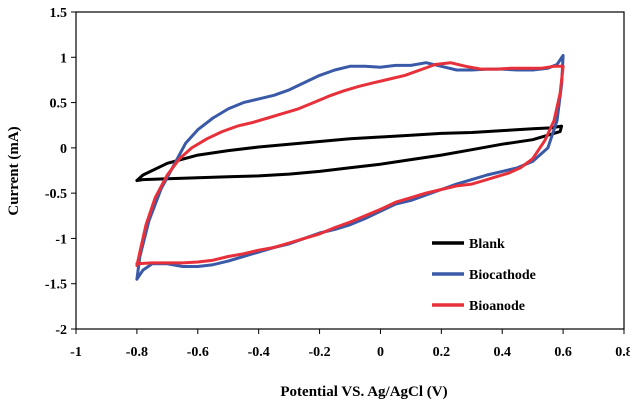 The width and height of the screenshot is (630, 405). I want to click on y-tick-label: 0.5, so click(59, 104).